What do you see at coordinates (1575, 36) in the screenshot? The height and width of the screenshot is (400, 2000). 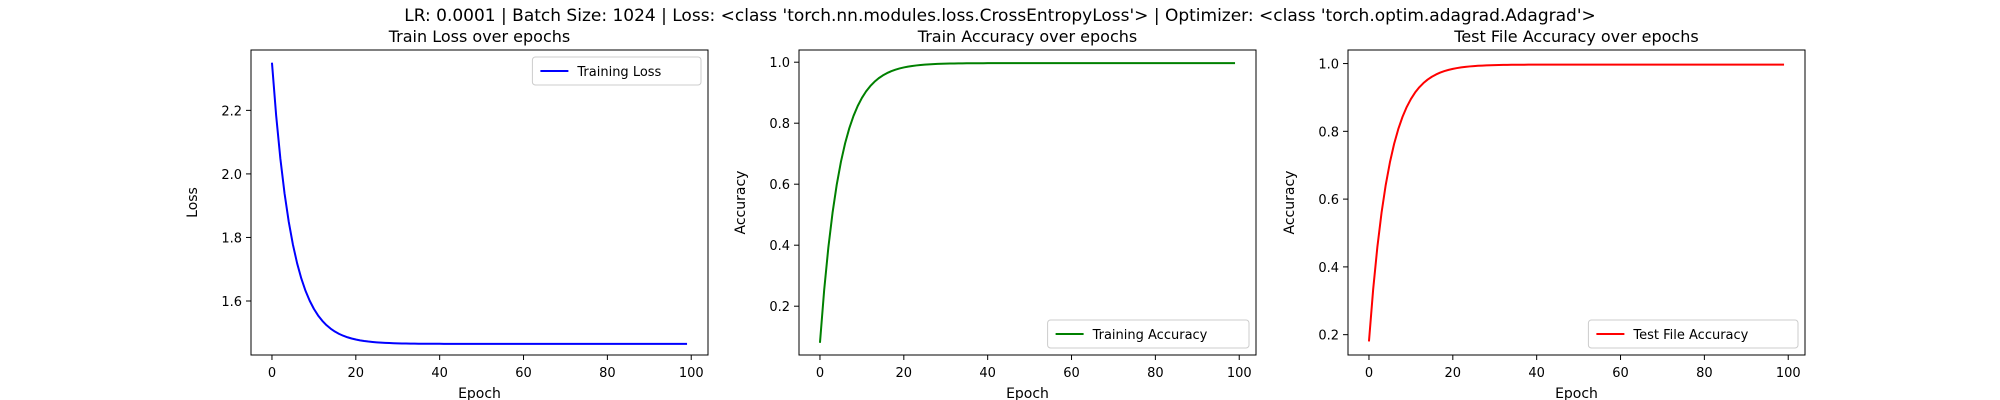 I see `chart-title: Test File Accuracy over epochs` at bounding box center [1575, 36].